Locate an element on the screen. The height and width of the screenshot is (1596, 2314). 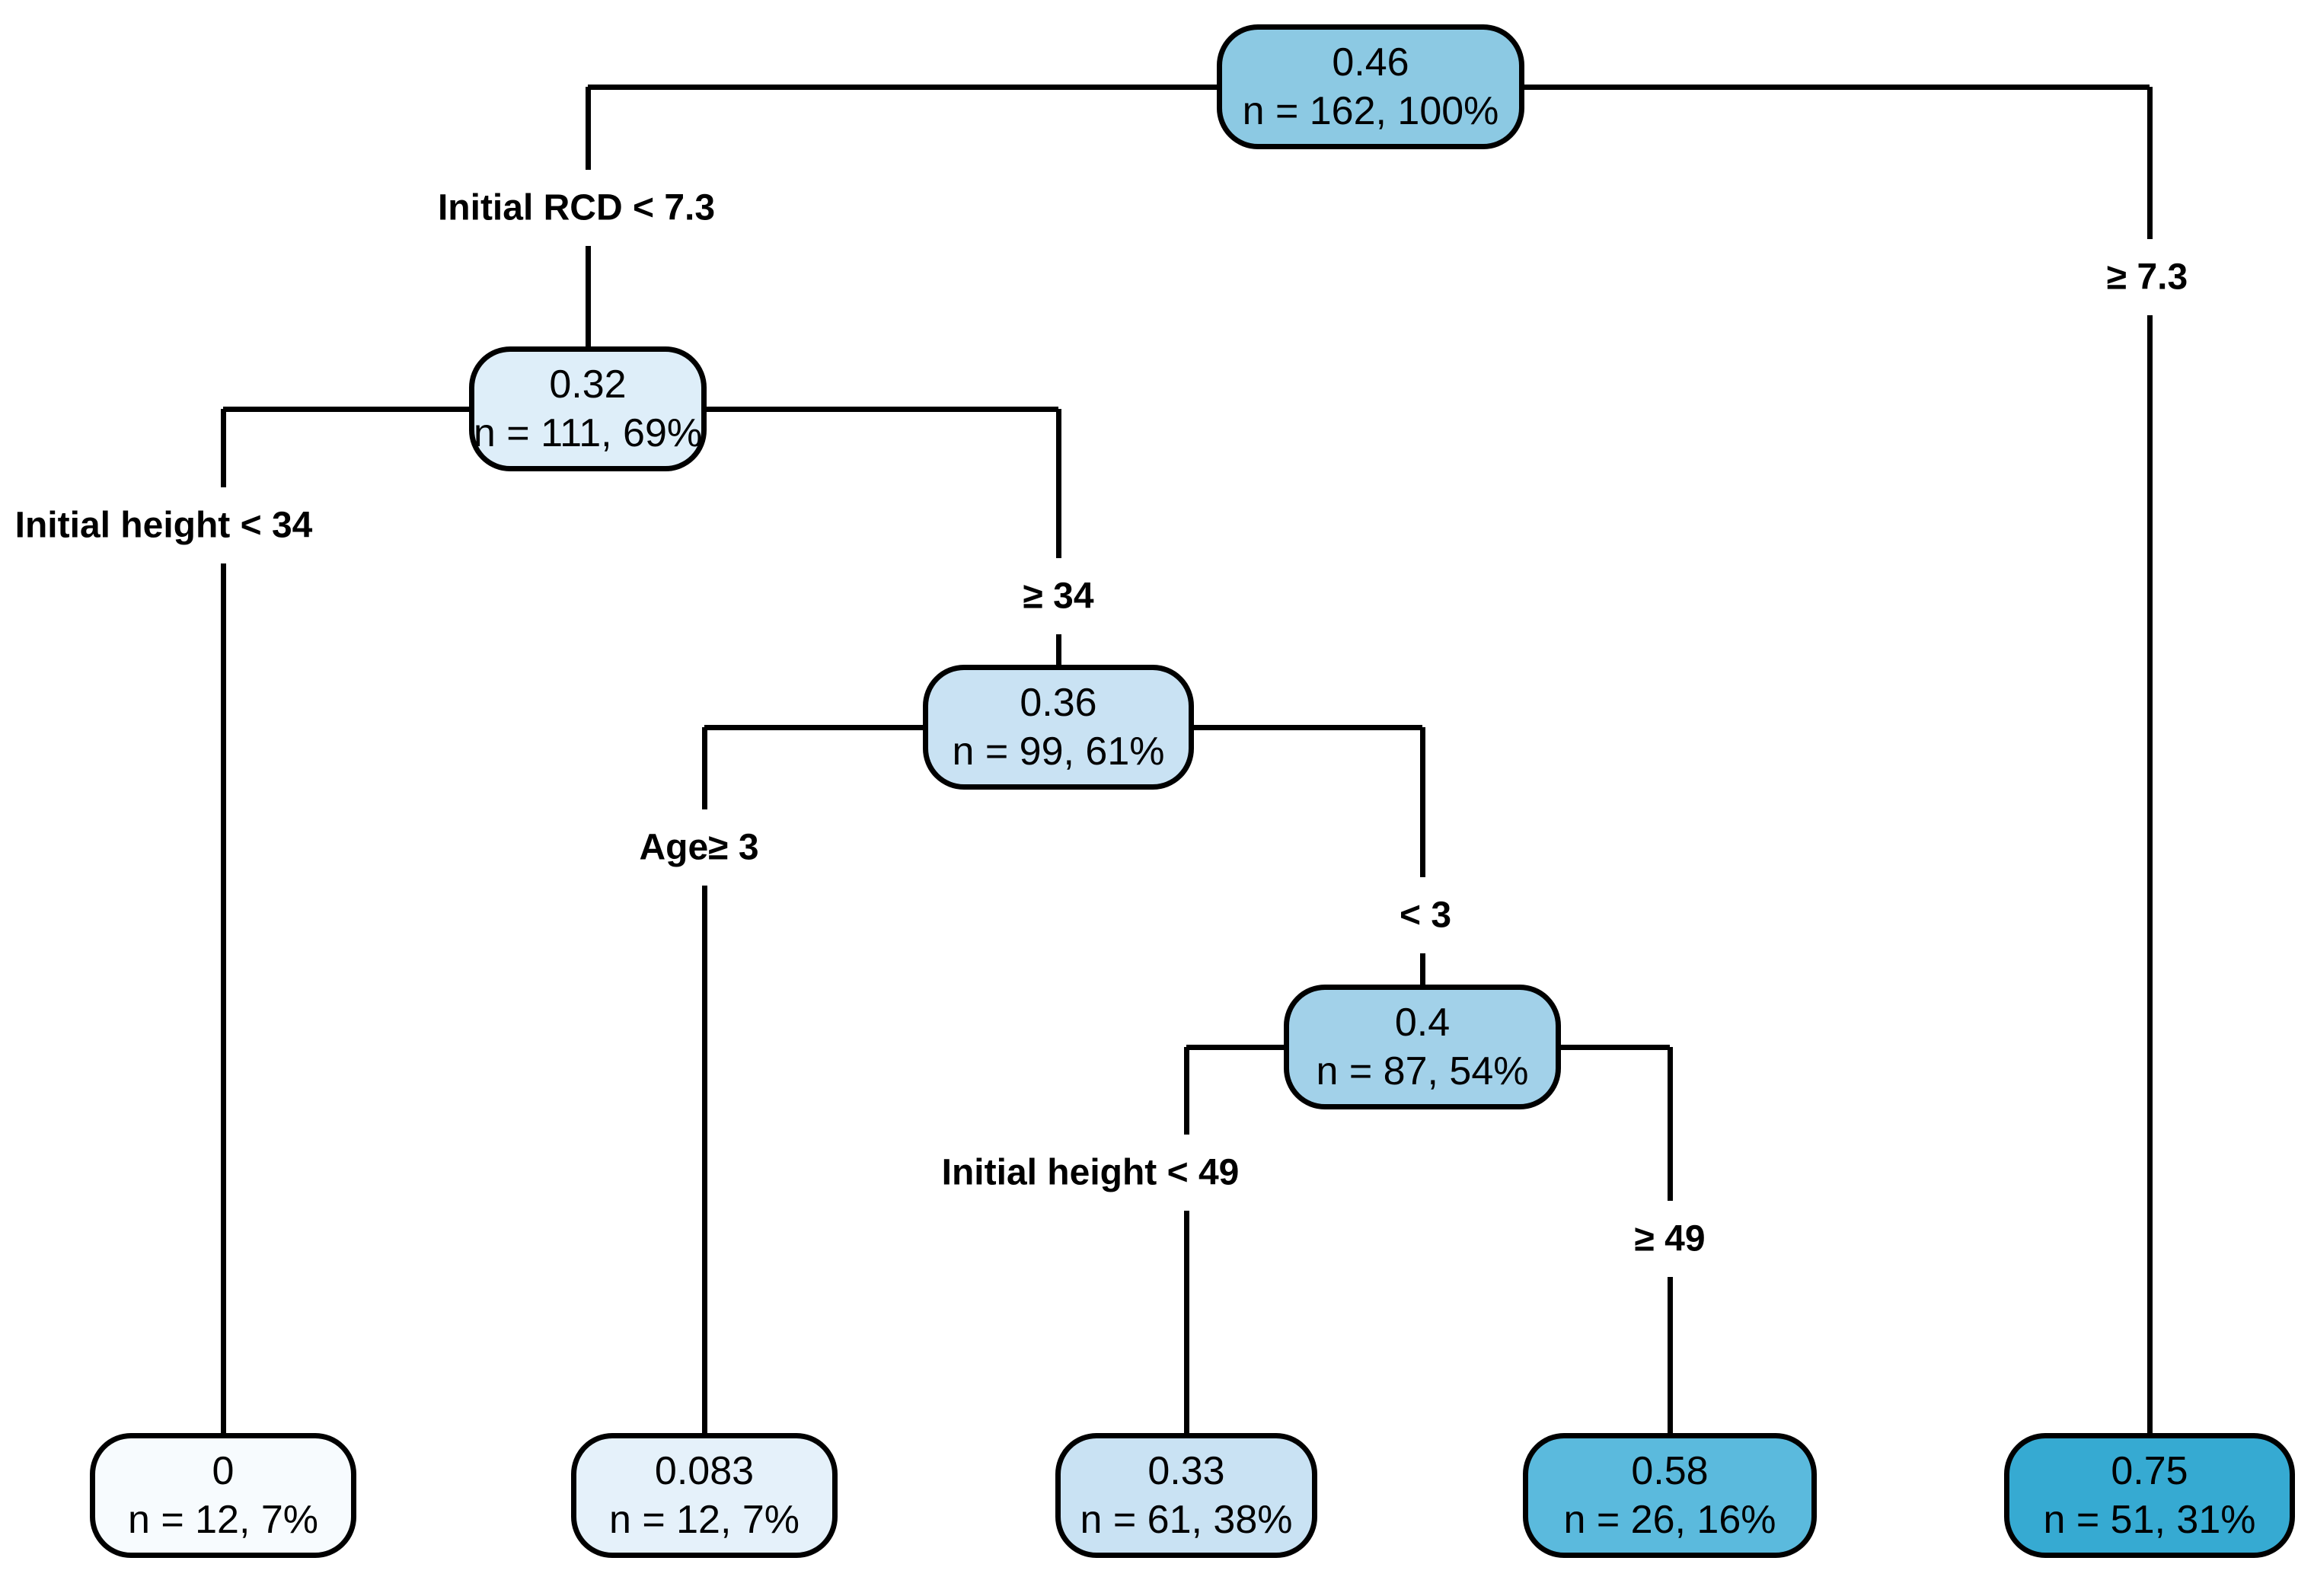
node-count: n = 162, 100% is located at coordinates (1370, 111).